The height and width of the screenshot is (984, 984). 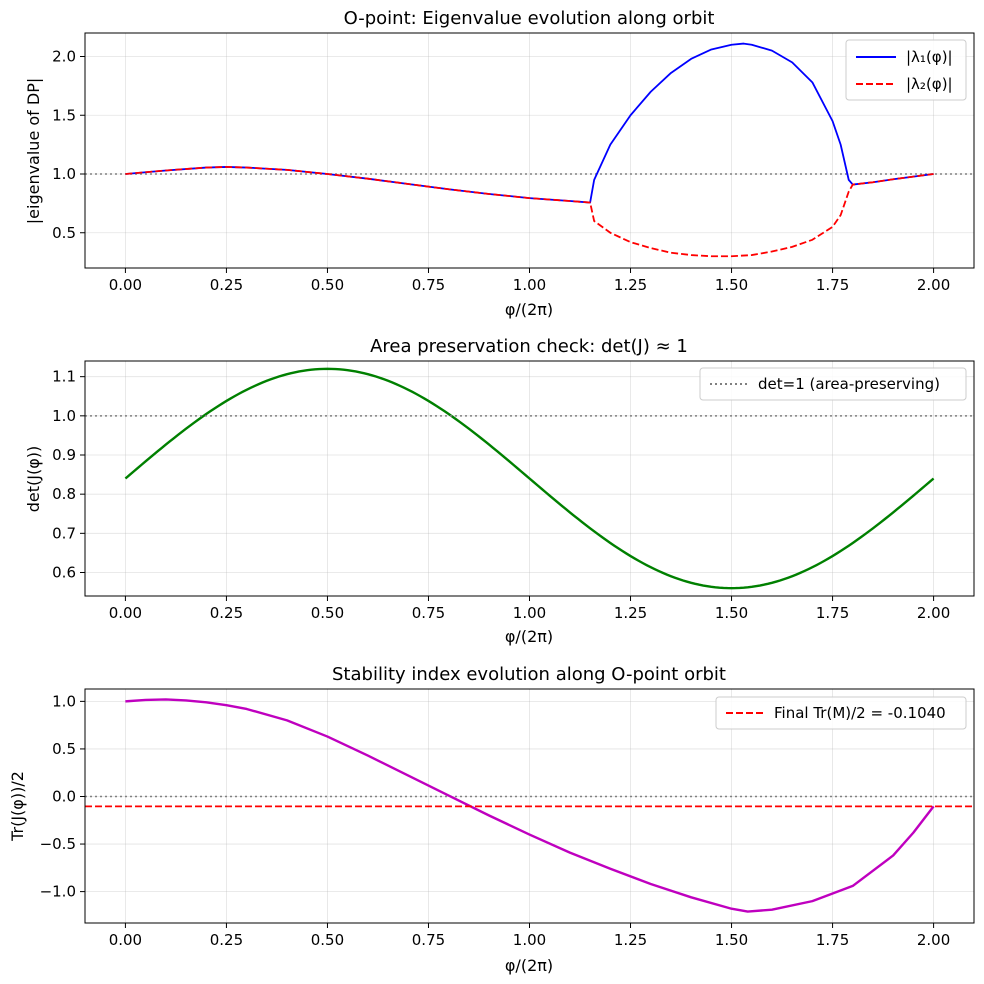 I want to click on y-tick-label: 0.6, so click(x=64, y=573).